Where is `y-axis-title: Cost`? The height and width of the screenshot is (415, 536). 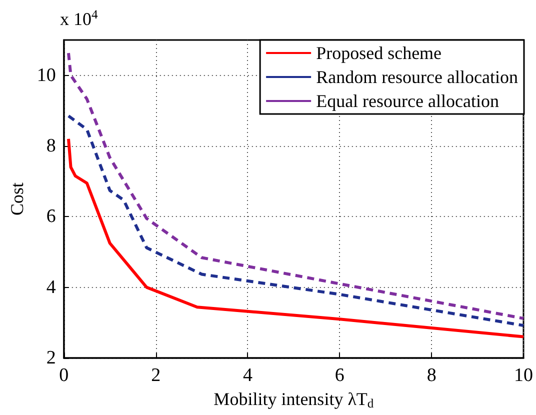
y-axis-title: Cost is located at coordinates (17, 199).